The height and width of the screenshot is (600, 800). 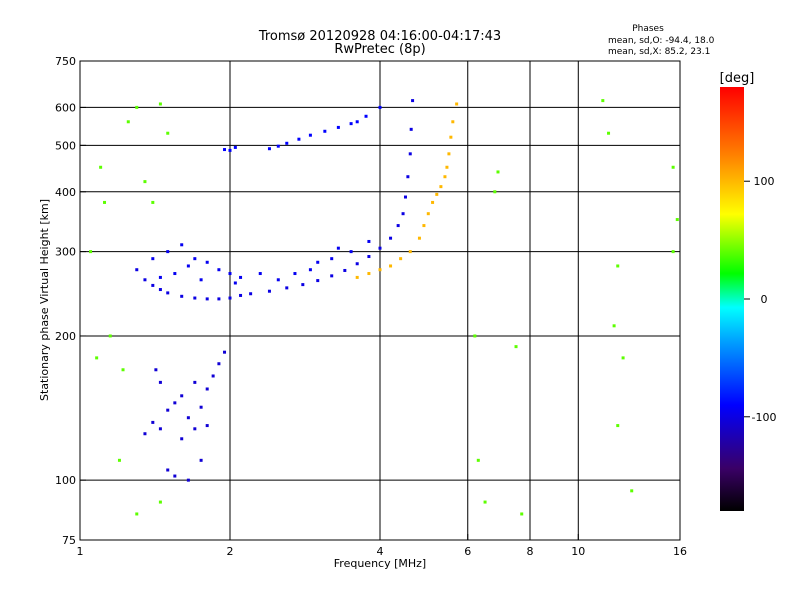 I want to click on y-tick-label: 600, so click(x=65, y=107).